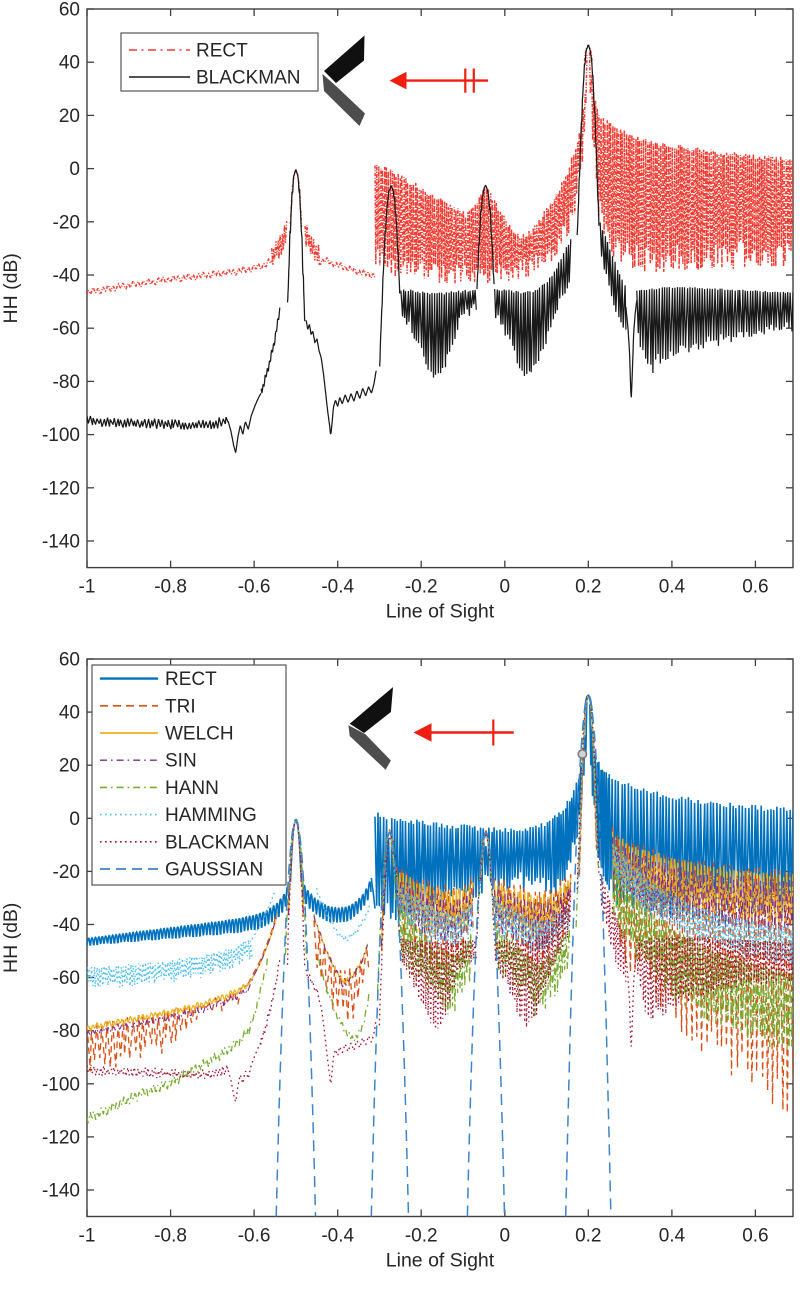  Describe the element at coordinates (192, 788) in the screenshot. I see `svg-text: HANN` at that location.